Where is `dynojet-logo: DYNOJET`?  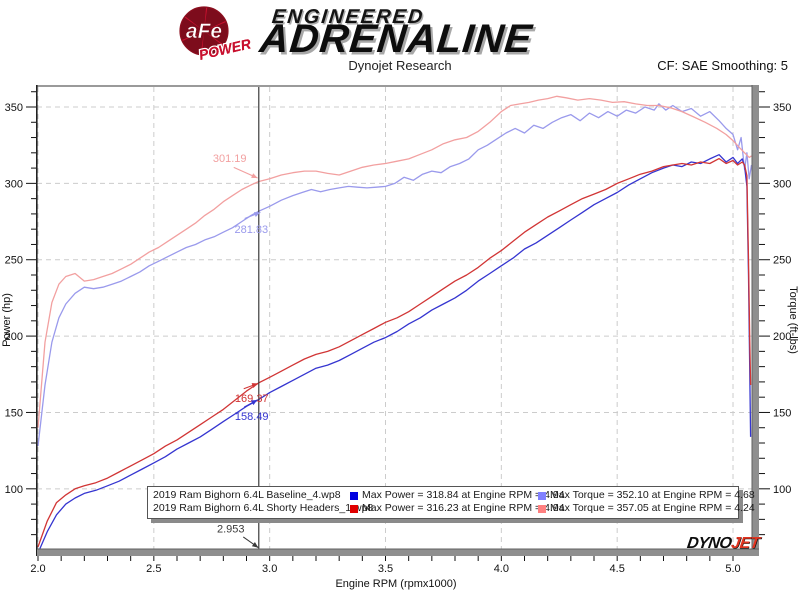 dynojet-logo: DYNOJET is located at coordinates (723, 543).